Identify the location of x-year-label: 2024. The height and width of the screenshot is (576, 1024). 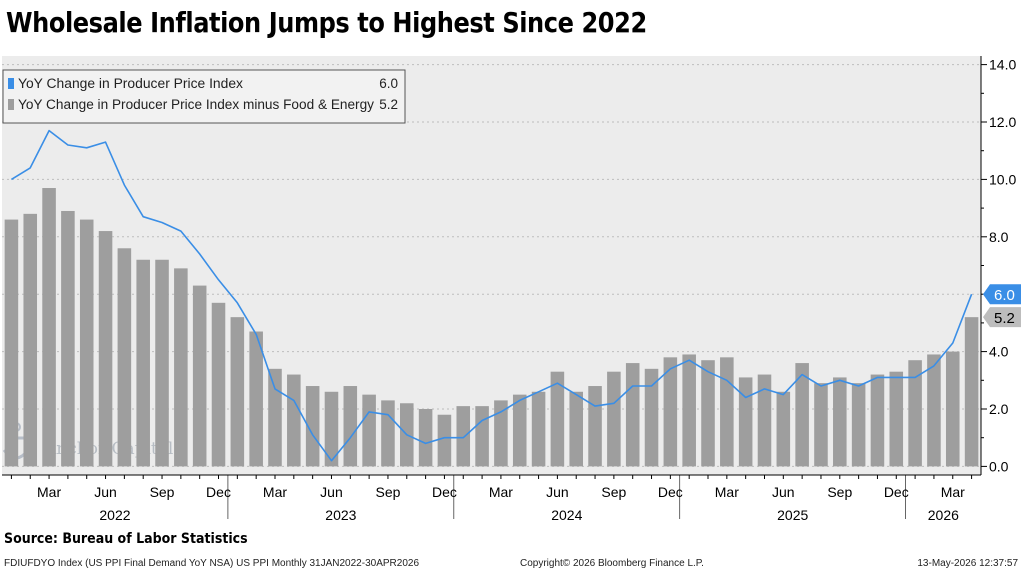
(566, 515).